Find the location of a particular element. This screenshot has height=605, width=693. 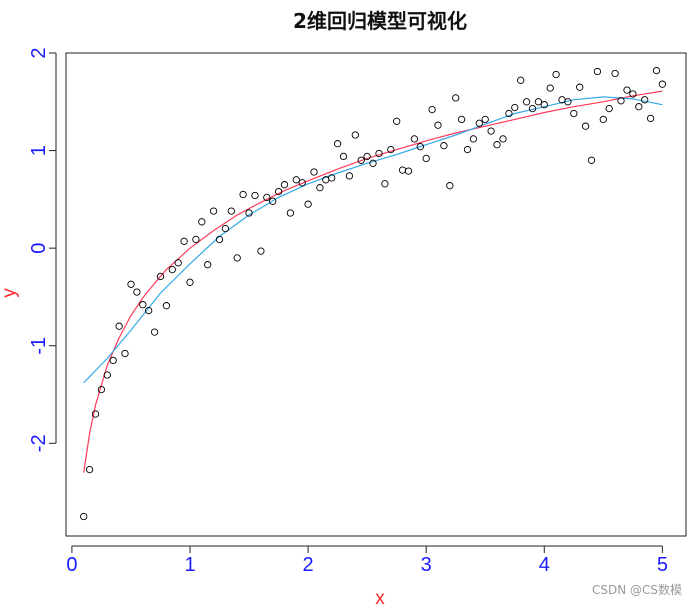

y-tick-label: 1 is located at coordinates (39, 150).